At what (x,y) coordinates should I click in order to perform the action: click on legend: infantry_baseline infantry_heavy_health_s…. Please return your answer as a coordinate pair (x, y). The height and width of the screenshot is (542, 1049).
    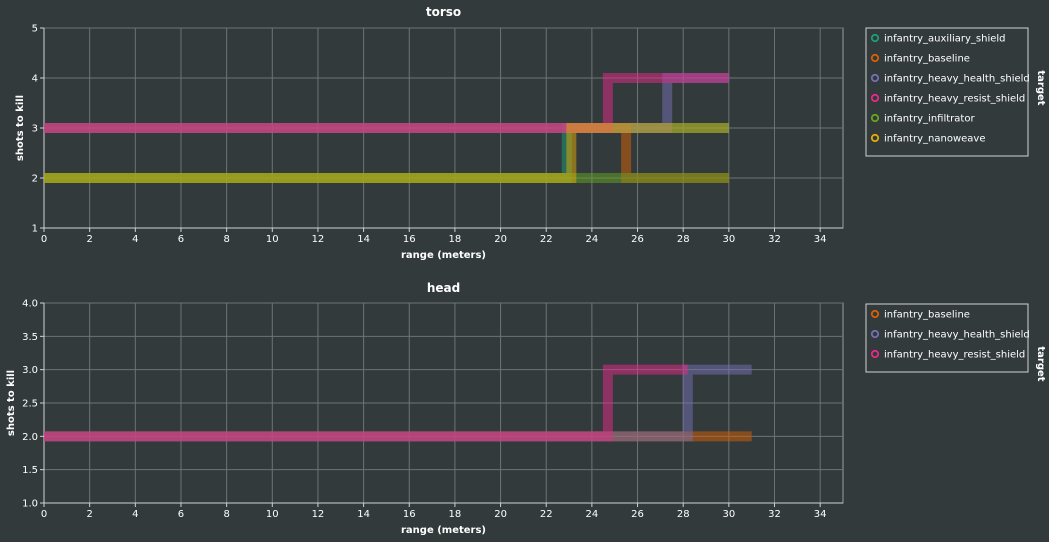
    Looking at the image, I should click on (955, 342).